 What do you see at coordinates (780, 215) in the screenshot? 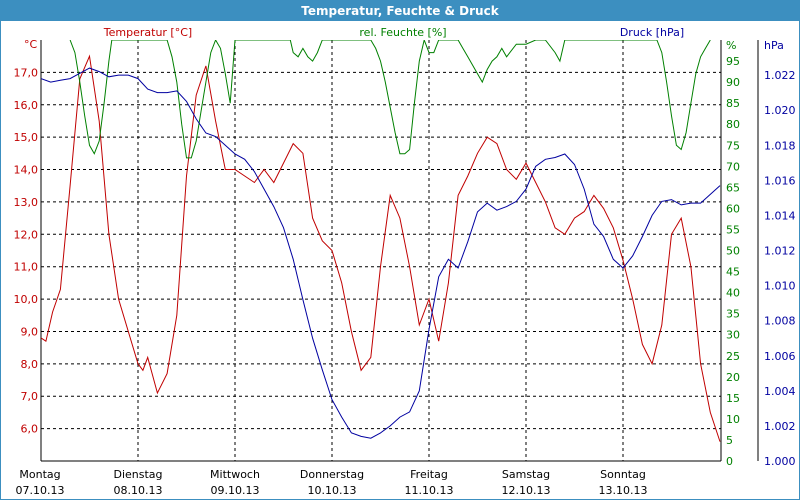
I see `pressure-tick-label: 1.014` at bounding box center [780, 215].